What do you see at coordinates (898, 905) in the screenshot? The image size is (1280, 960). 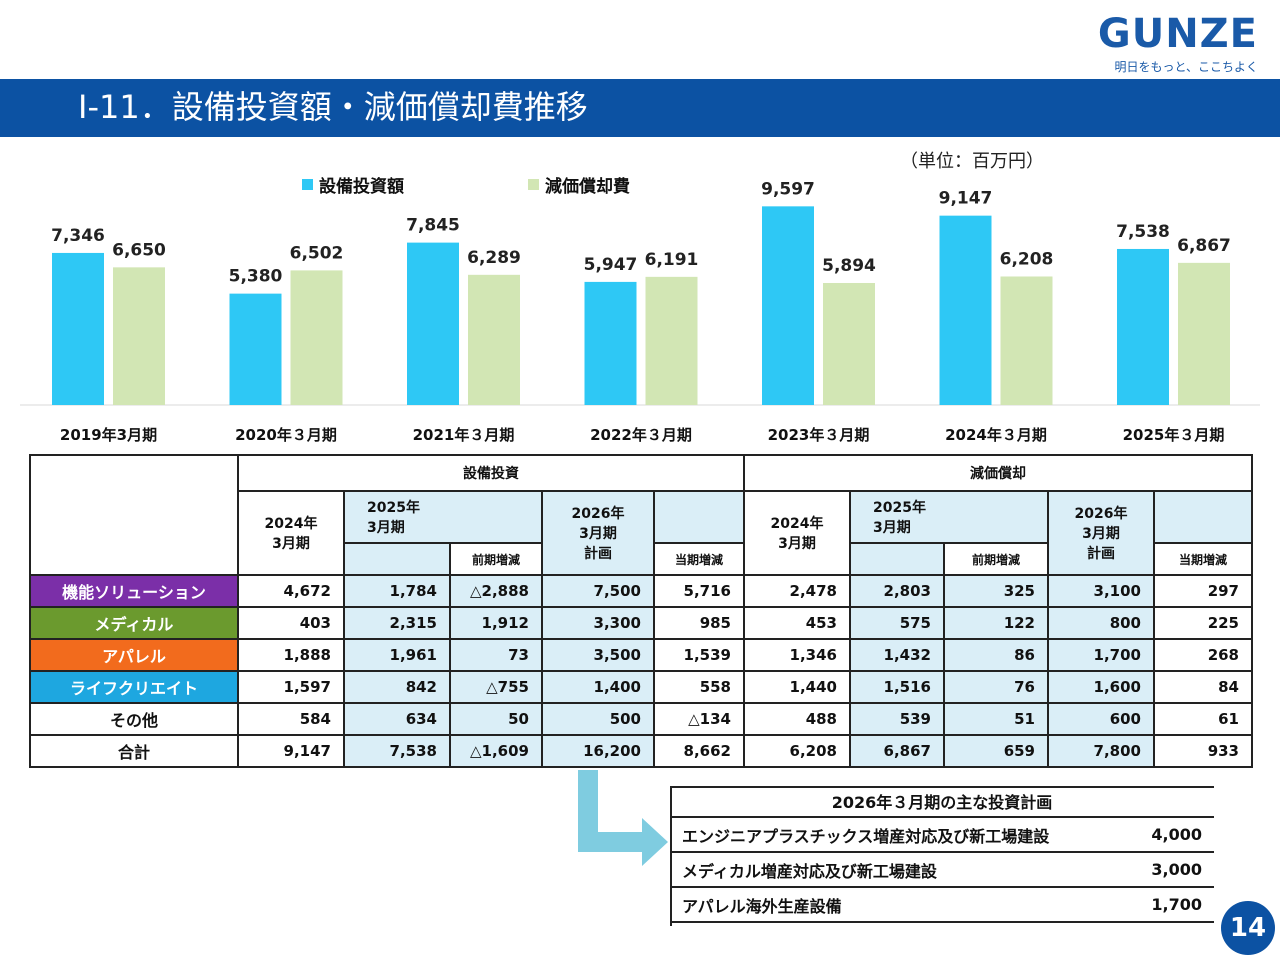 I see `plan-item-label: アパレル海外生産設備` at bounding box center [898, 905].